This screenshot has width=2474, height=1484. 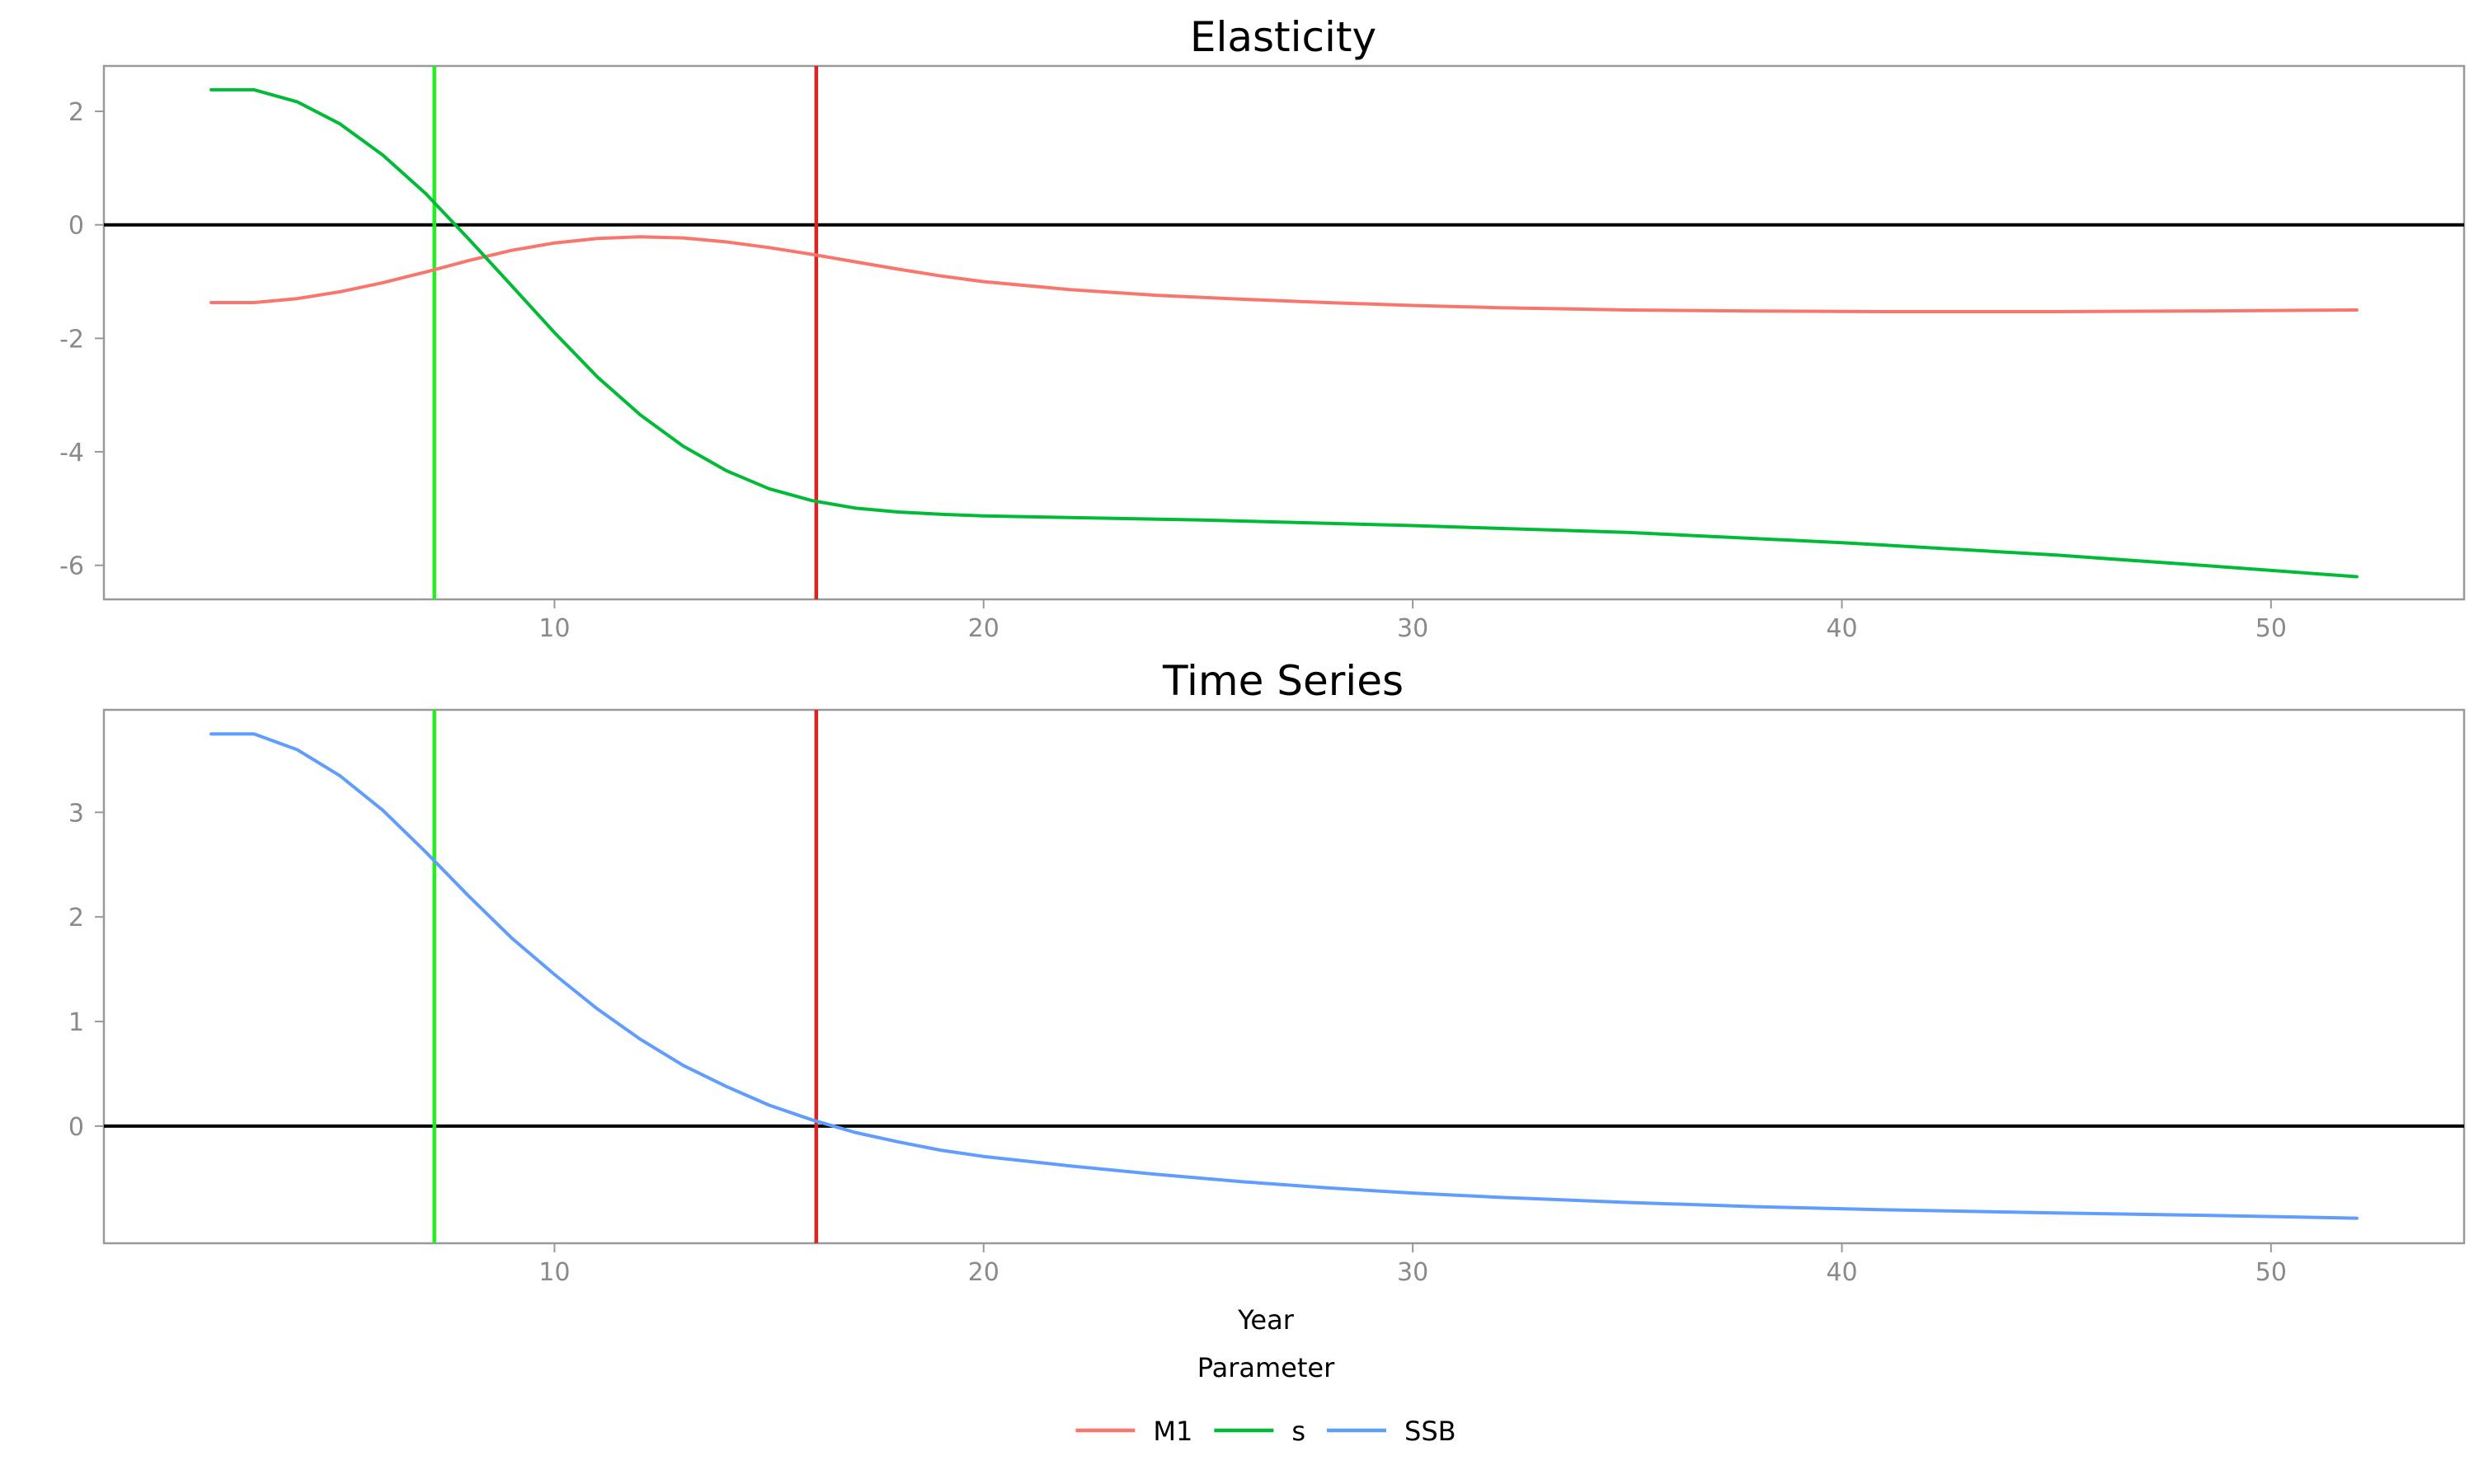 I want to click on legend-label-m1: M1, so click(x=1172, y=1431).